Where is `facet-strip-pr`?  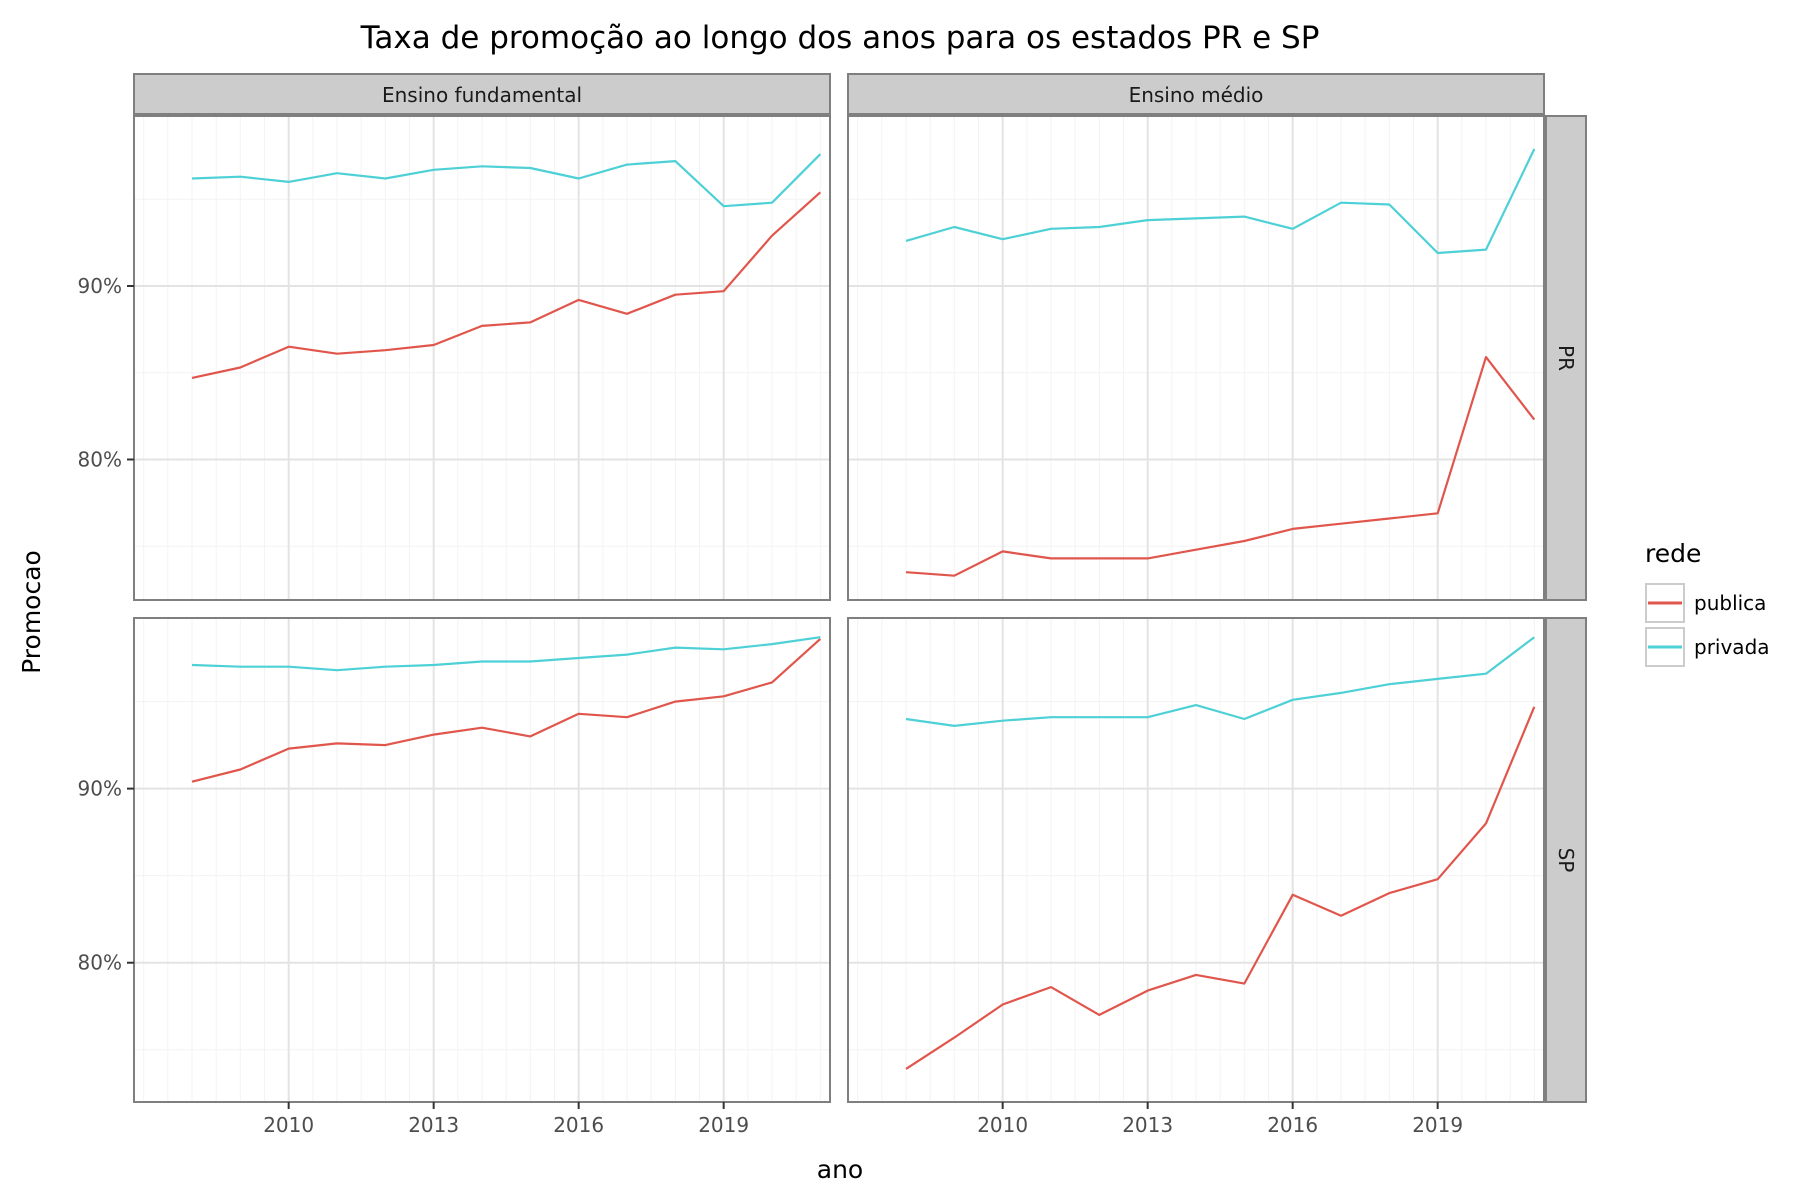
facet-strip-pr is located at coordinates (1566, 358).